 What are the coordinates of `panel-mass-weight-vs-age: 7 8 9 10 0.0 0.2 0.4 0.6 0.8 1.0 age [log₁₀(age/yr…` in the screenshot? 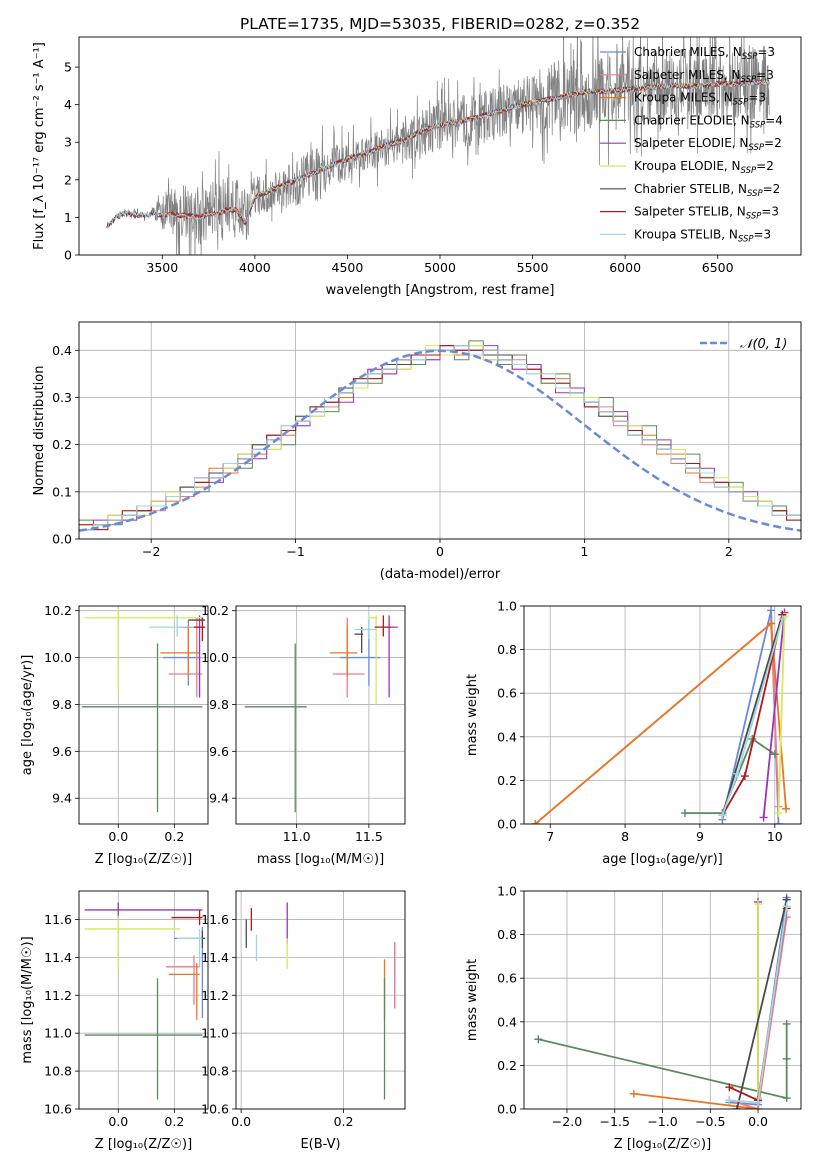 It's located at (633, 733).